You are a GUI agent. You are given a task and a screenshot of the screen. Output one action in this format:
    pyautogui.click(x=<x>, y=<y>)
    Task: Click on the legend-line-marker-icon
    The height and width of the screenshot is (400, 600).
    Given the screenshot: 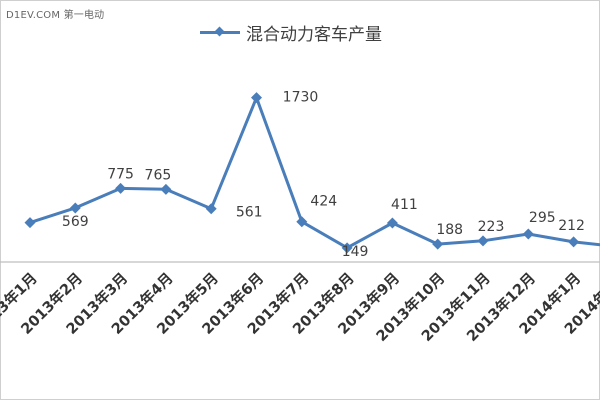 What is the action you would take?
    pyautogui.click(x=220, y=32)
    